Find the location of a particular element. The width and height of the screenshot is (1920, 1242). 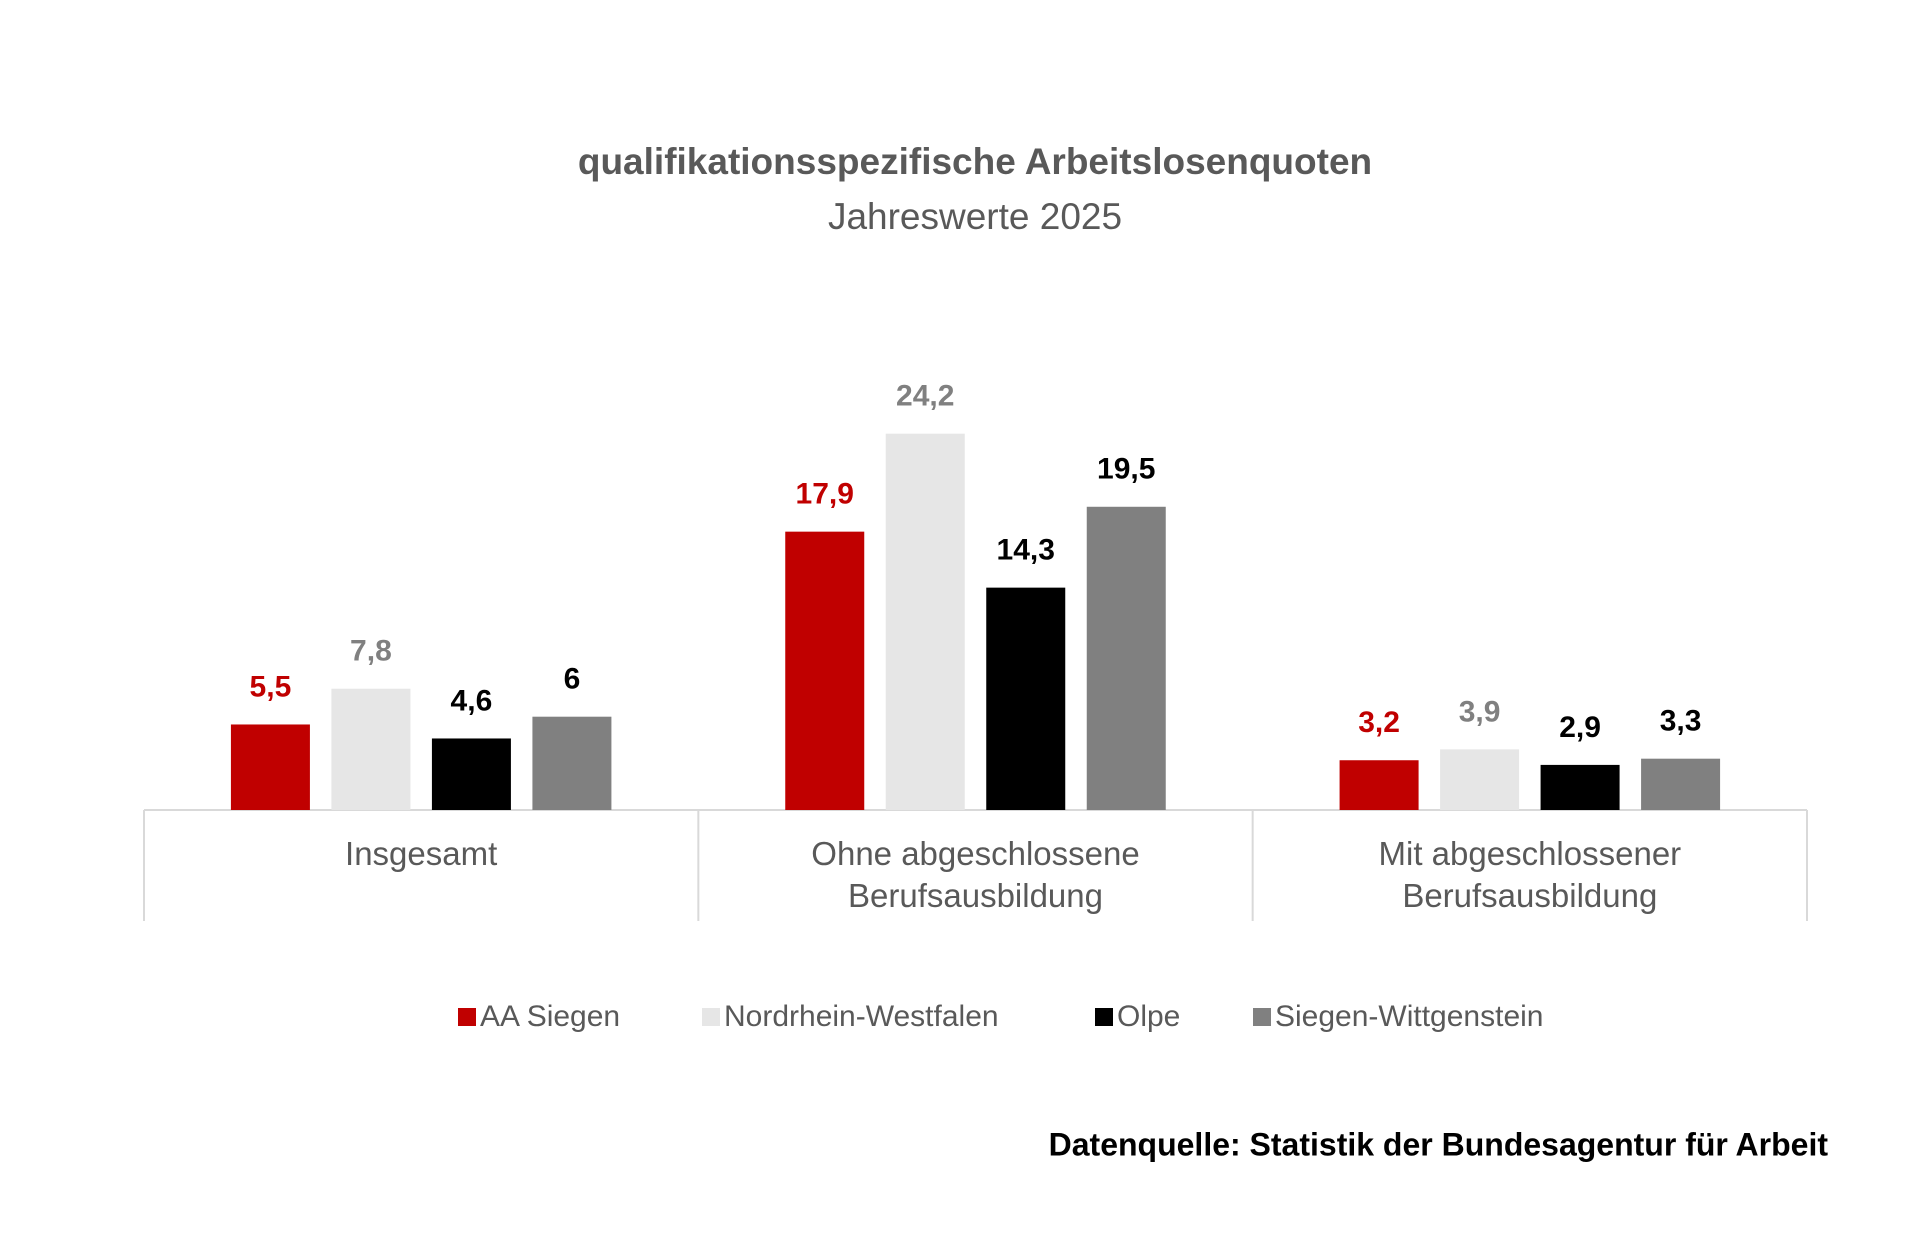

value-label: 5,5 is located at coordinates (271, 686).